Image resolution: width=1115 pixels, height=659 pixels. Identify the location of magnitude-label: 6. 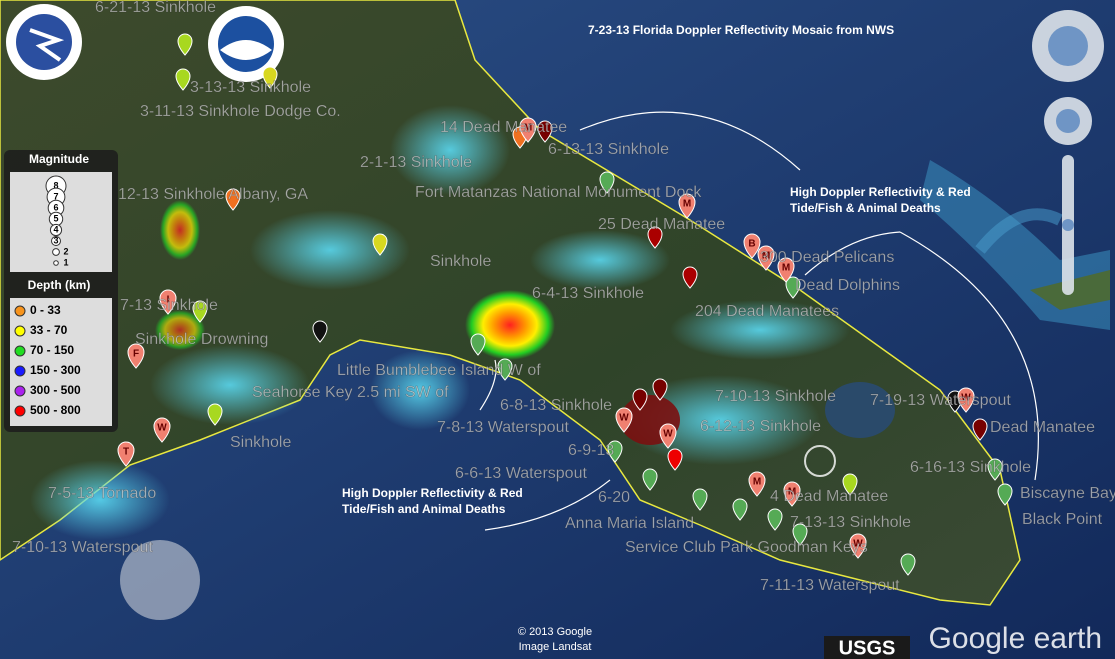
(55, 207).